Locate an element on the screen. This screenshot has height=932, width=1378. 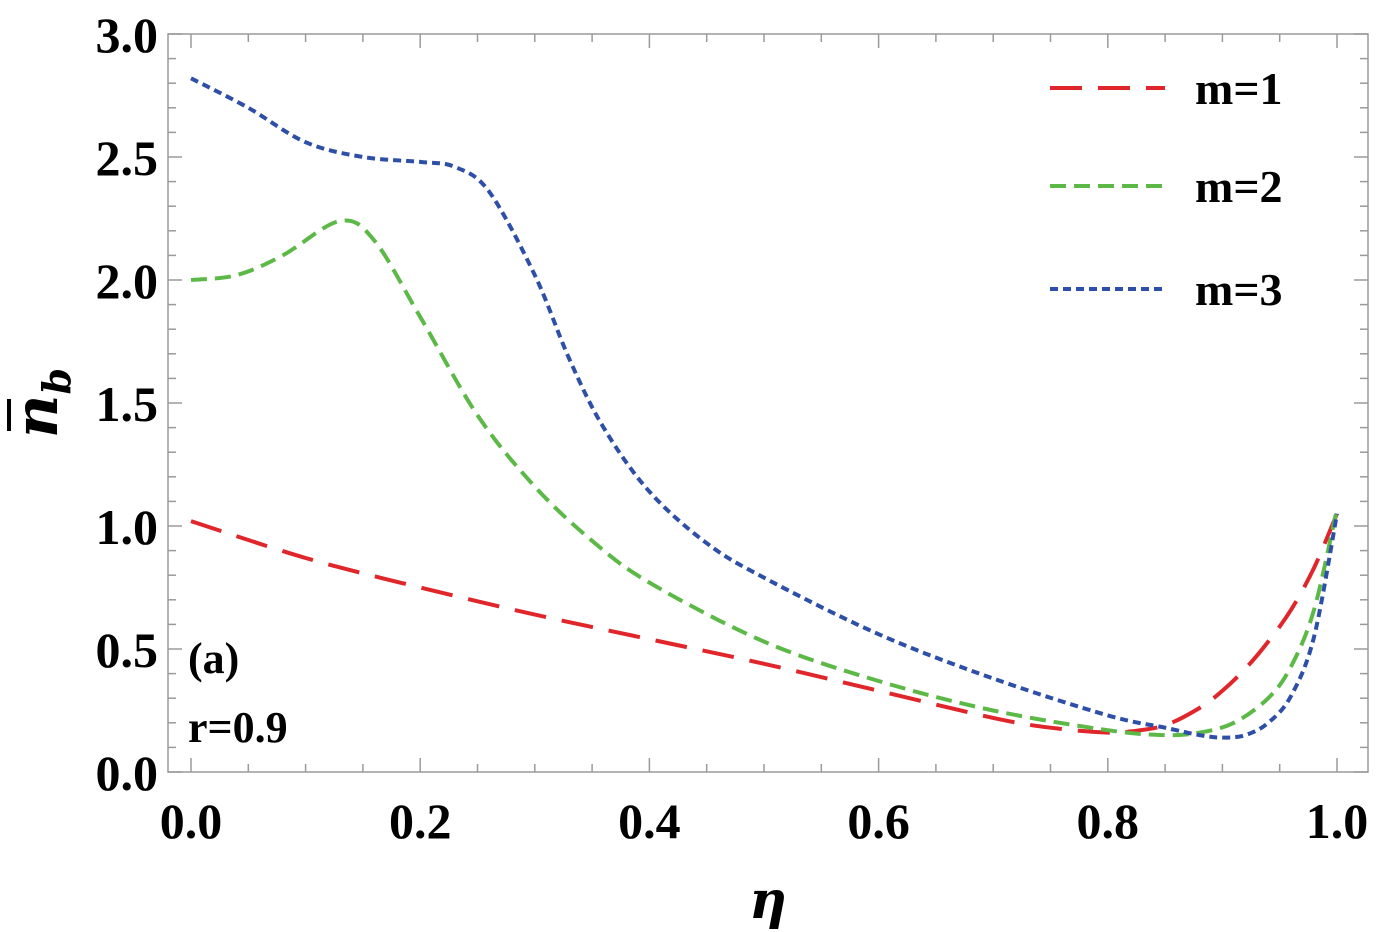
y-axis-label: nb is located at coordinates (40, 403).